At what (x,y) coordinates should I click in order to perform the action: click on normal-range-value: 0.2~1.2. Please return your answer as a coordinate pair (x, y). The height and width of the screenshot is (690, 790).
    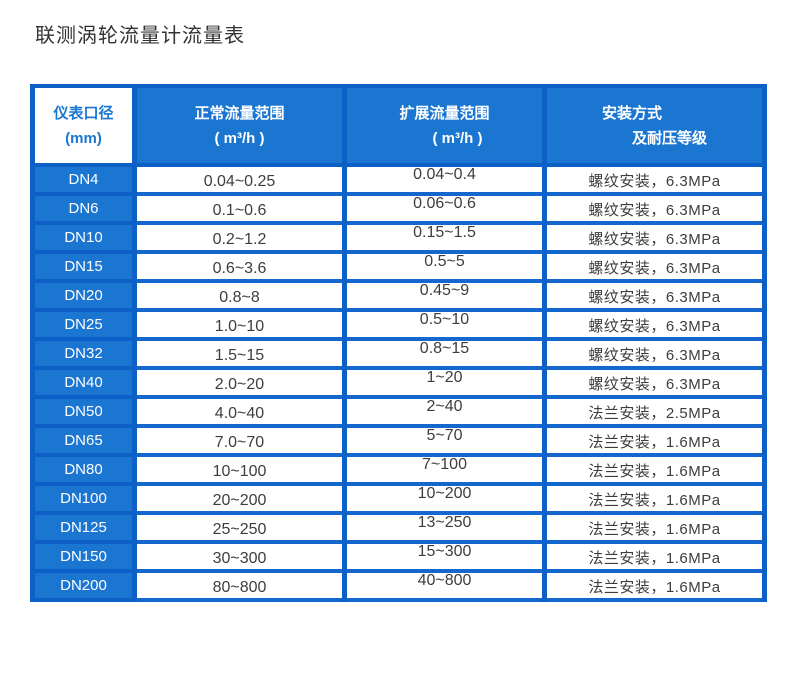
    Looking at the image, I should click on (239, 239).